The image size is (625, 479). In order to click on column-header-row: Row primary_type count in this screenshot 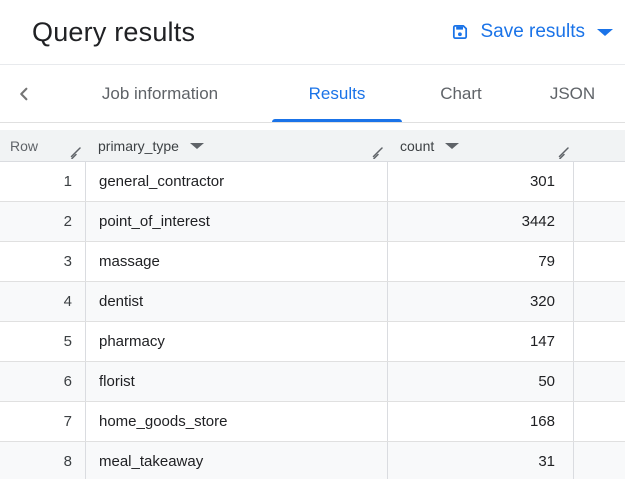, I will do `click(312, 146)`.